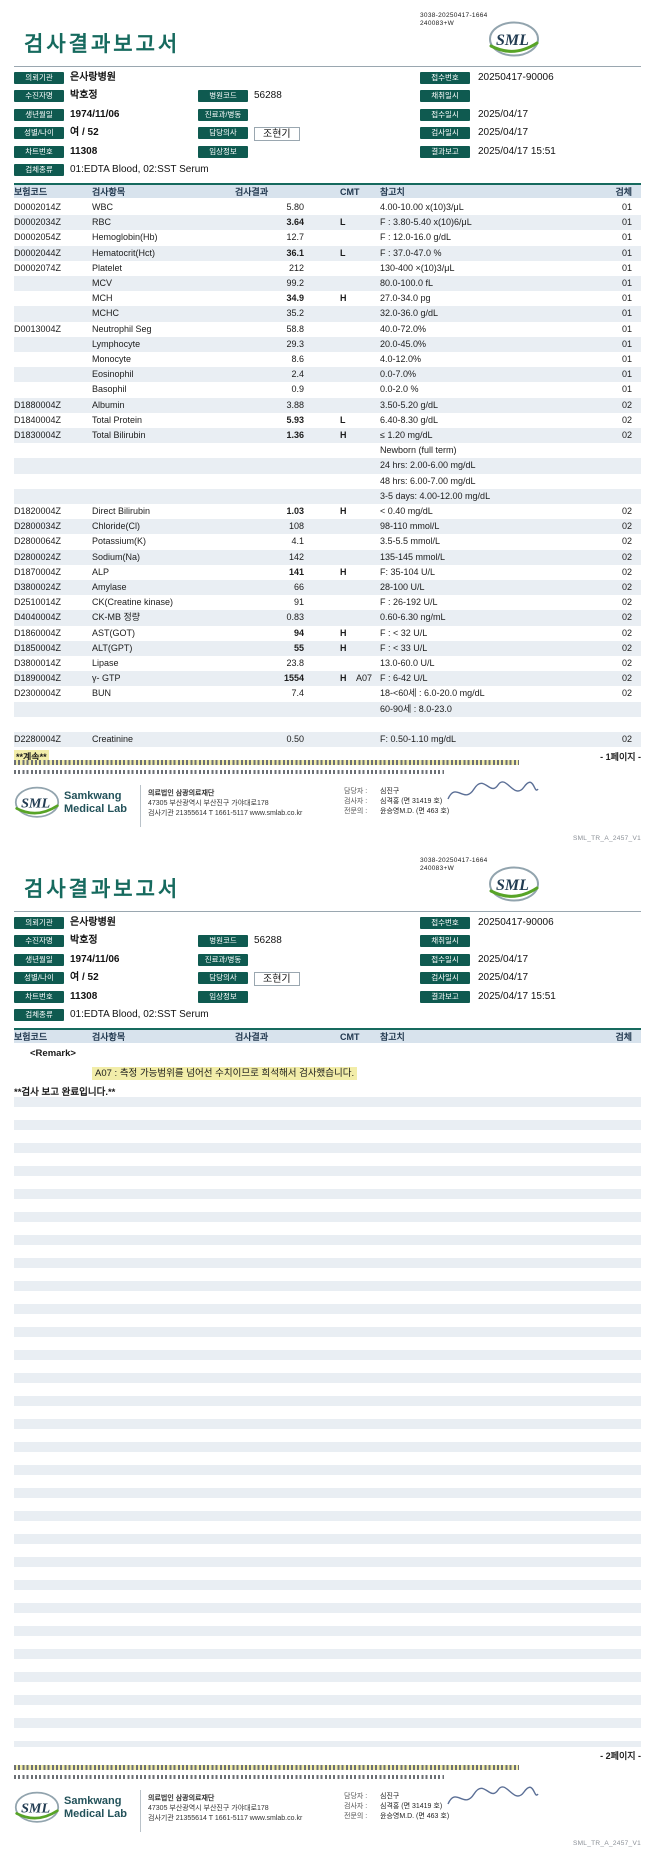  Describe the element at coordinates (492, 1800) in the screenshot. I see `signature` at that location.